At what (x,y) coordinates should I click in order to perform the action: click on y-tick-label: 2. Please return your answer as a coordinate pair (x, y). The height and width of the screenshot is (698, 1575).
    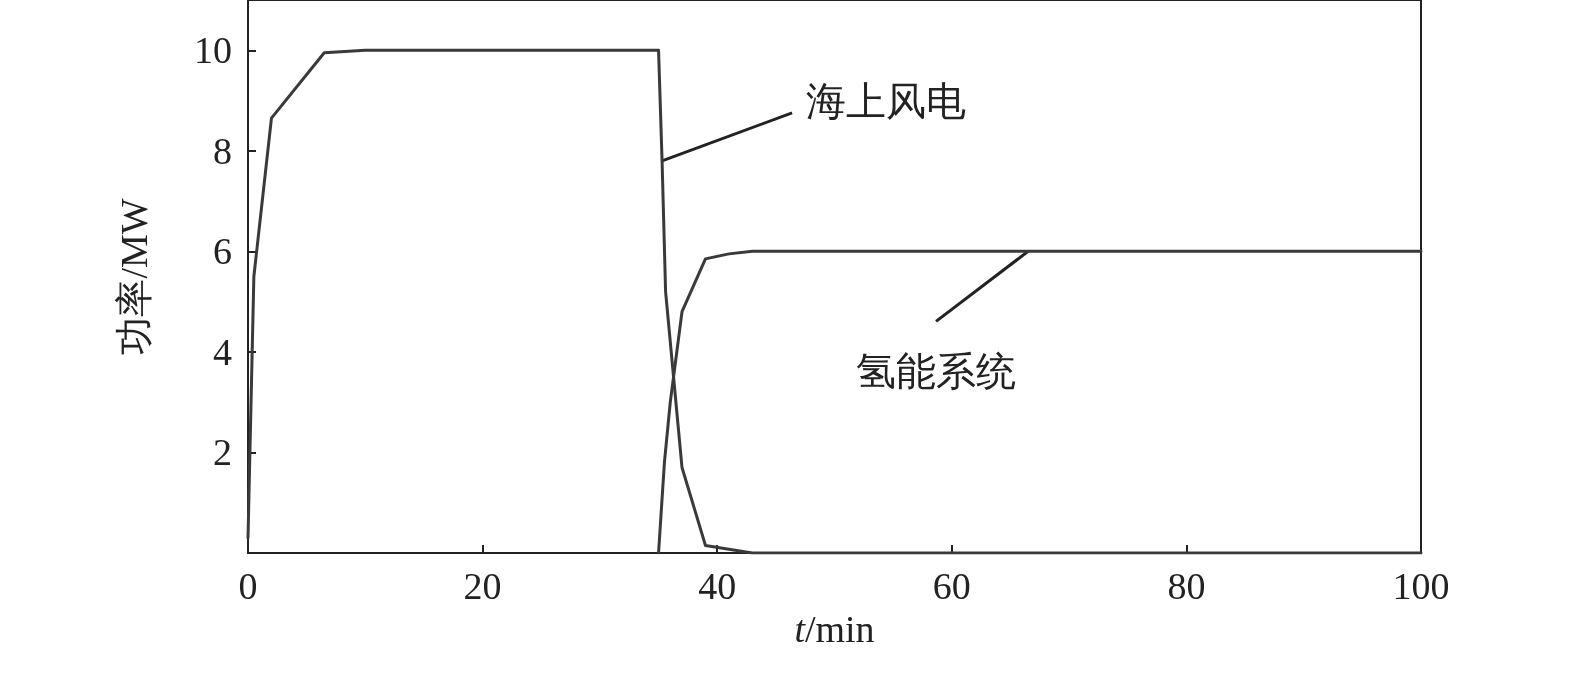
    Looking at the image, I should click on (222, 452).